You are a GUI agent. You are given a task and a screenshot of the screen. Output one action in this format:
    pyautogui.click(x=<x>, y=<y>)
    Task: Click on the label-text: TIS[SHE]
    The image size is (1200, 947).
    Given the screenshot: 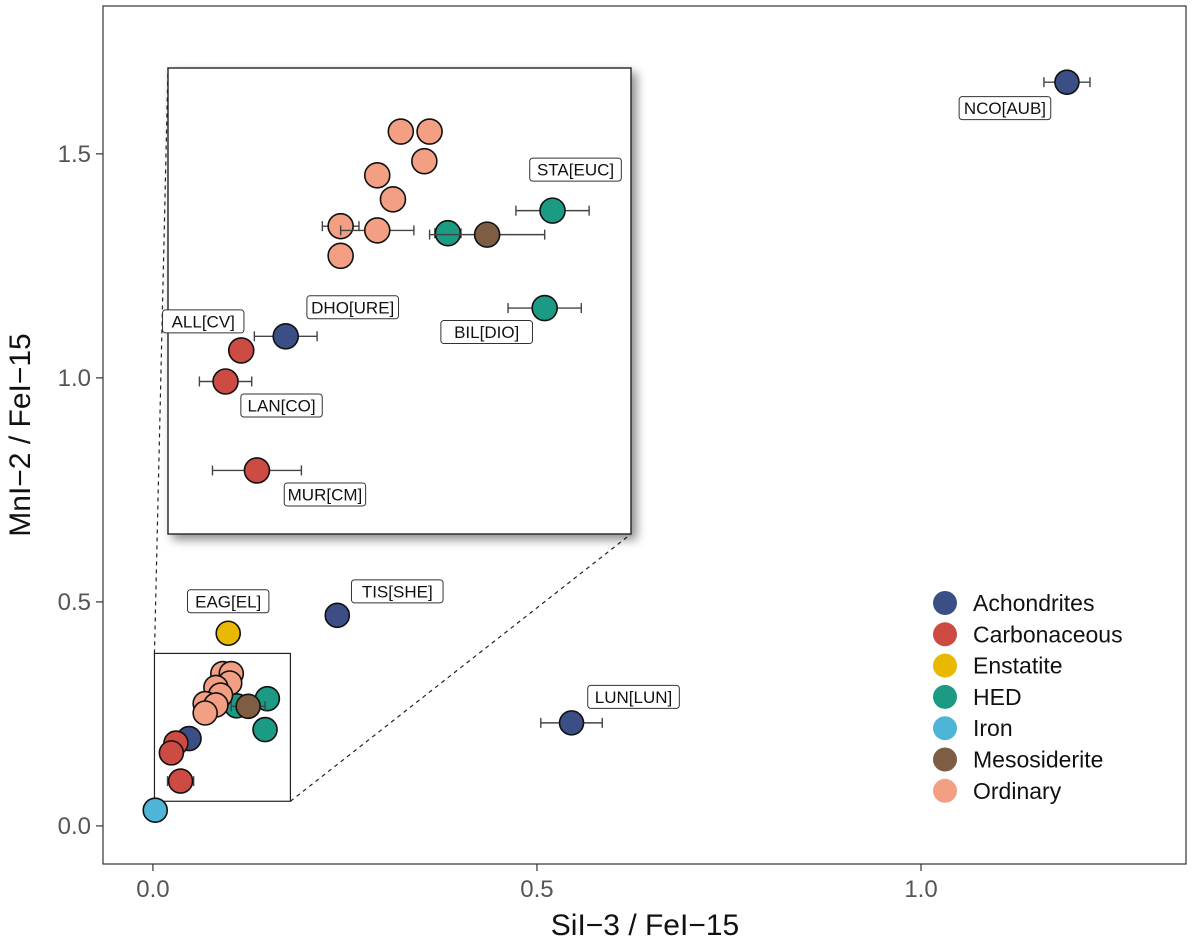 What is the action you would take?
    pyautogui.click(x=397, y=591)
    